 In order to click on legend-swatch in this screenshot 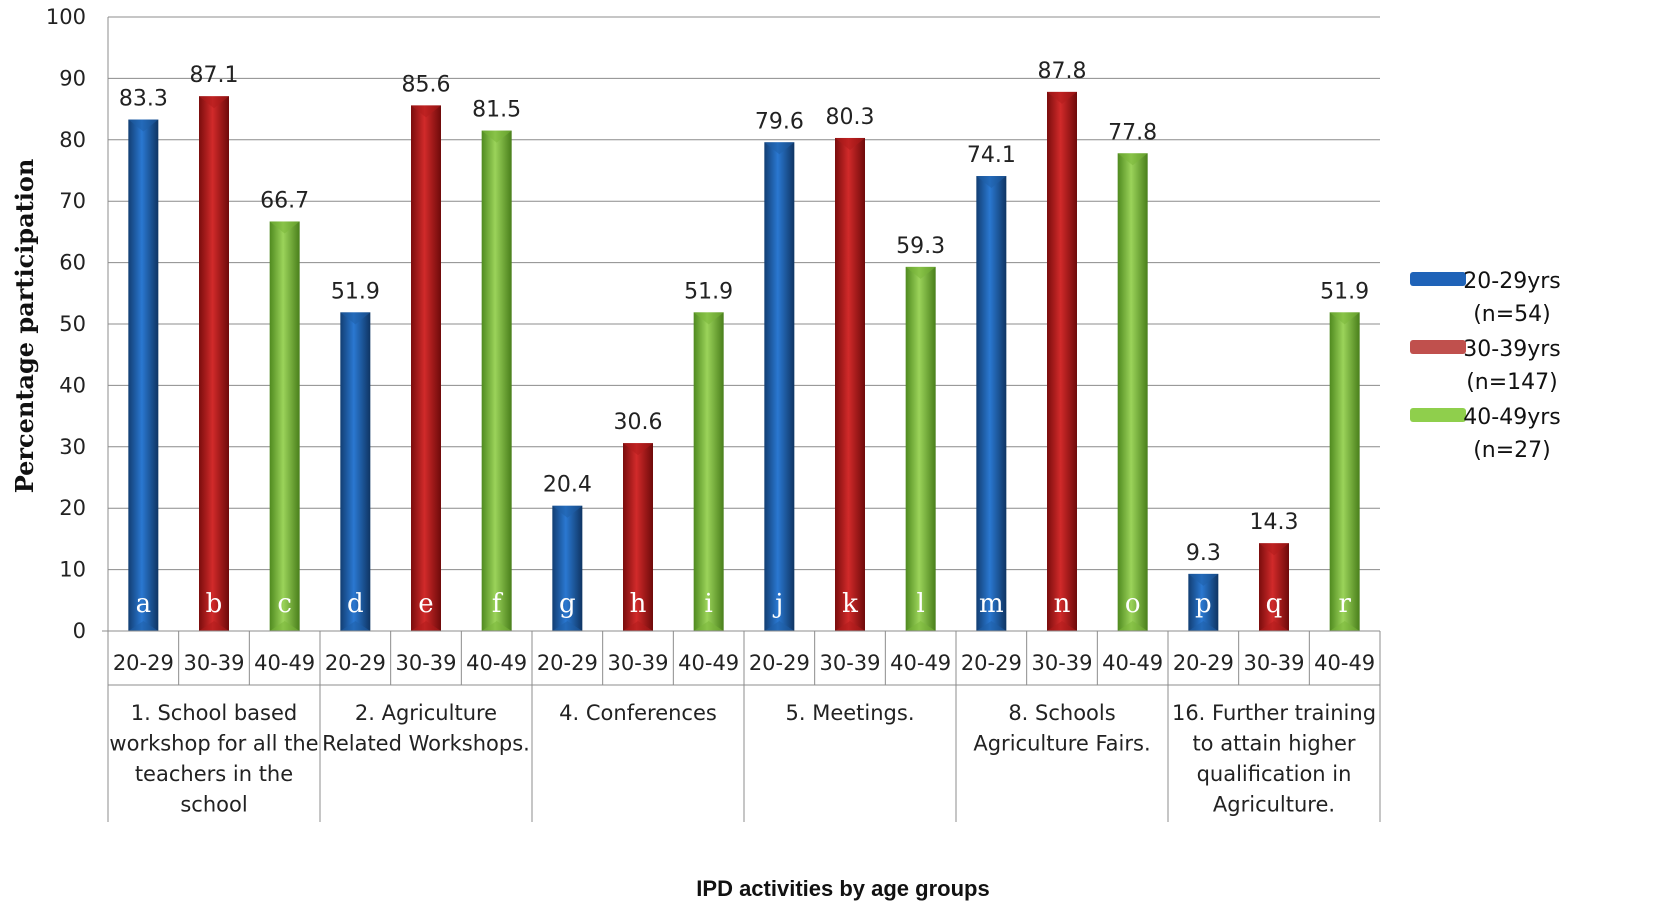, I will do `click(1438, 279)`.